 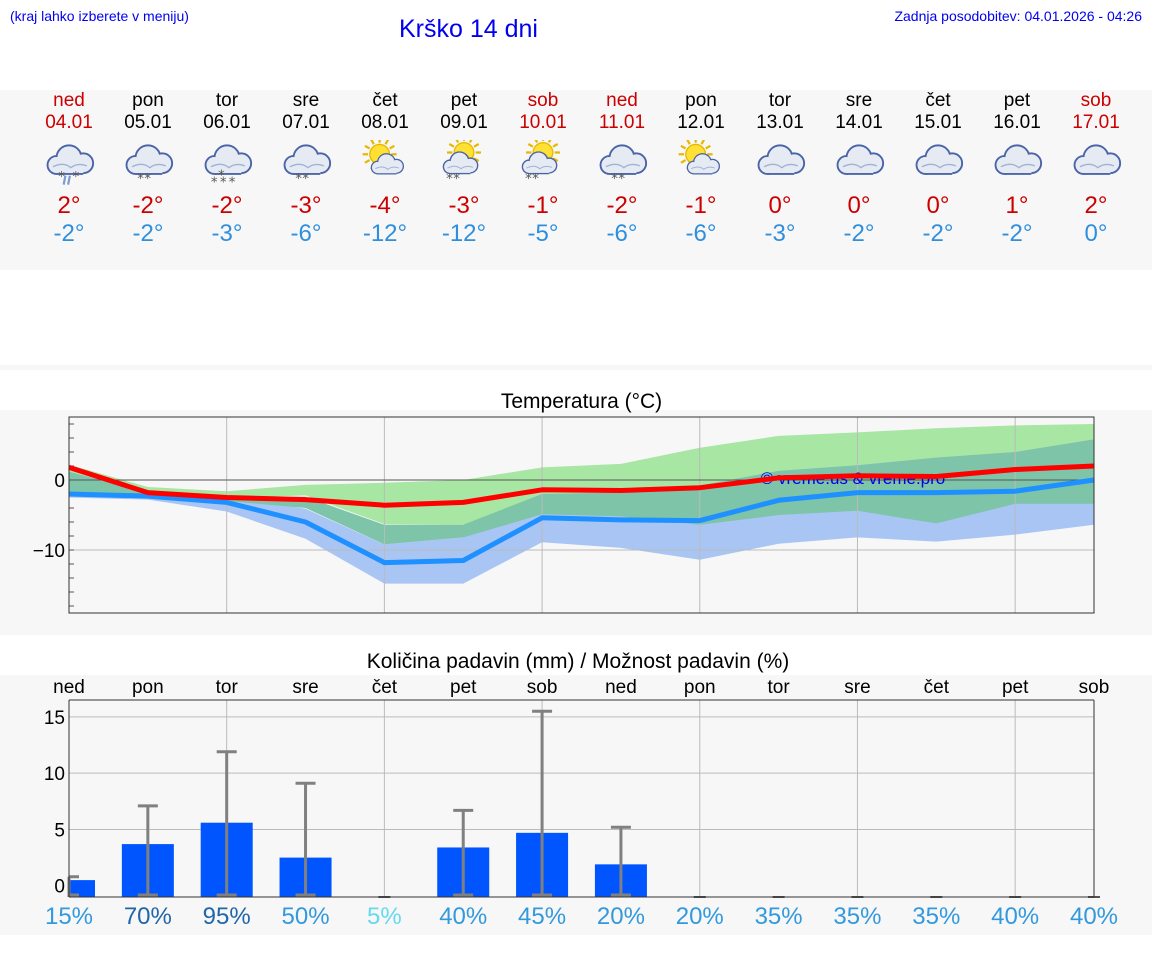 What do you see at coordinates (1015, 687) in the screenshot?
I see `category-label: pet` at bounding box center [1015, 687].